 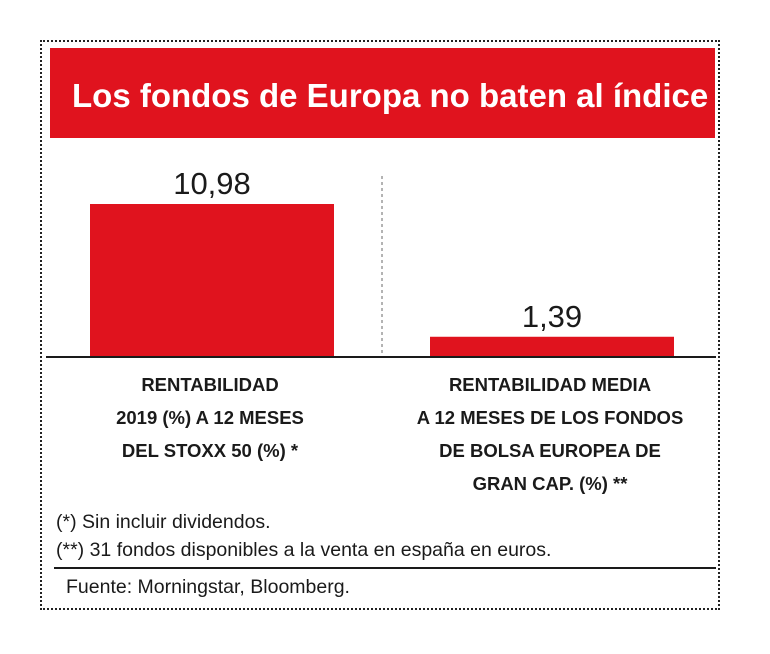 I want to click on category-label-1-line-3: GRAN CAP. (%) **, so click(x=550, y=483).